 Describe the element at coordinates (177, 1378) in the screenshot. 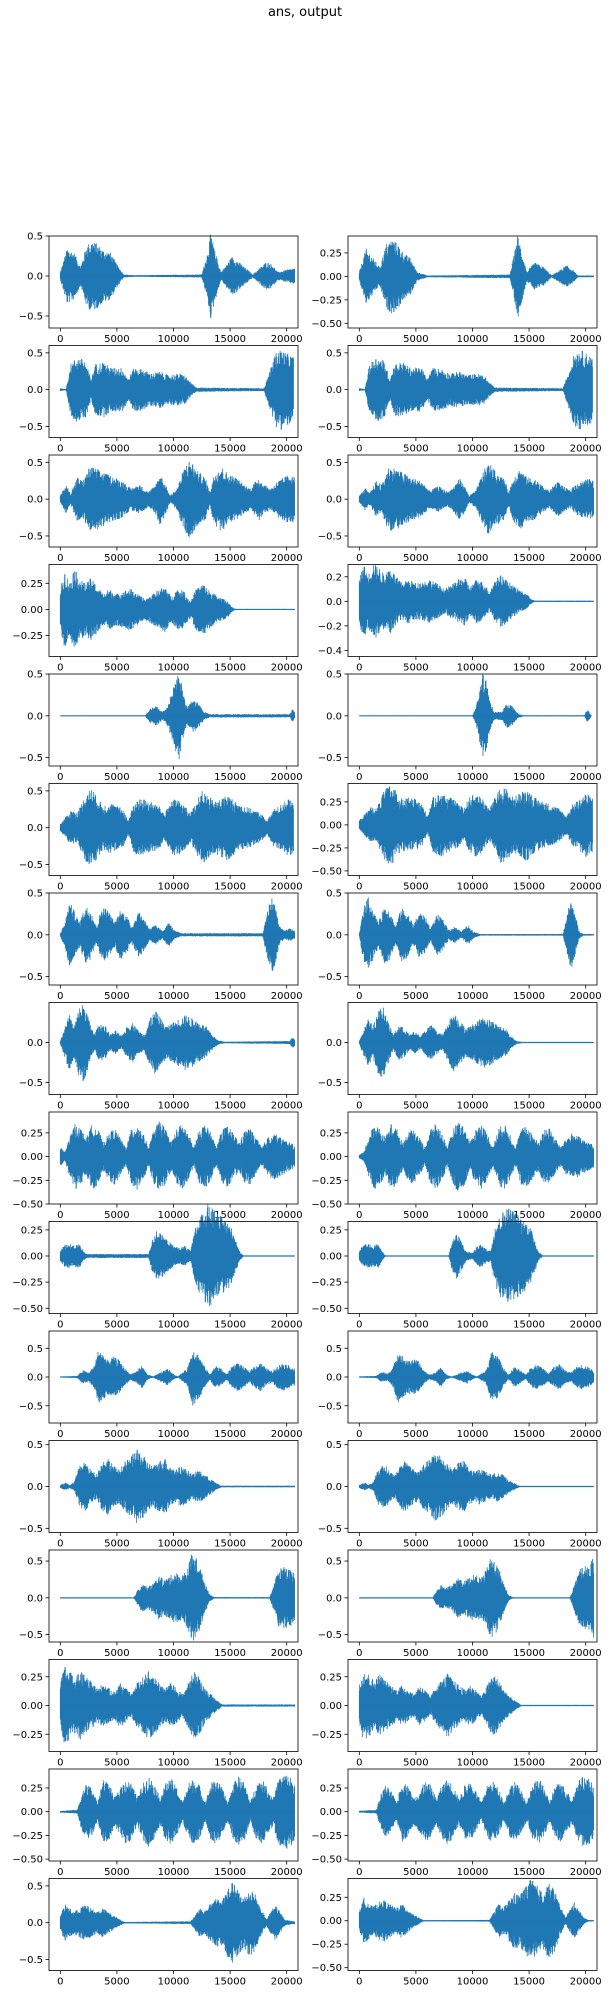

I see `waveform-line` at that location.